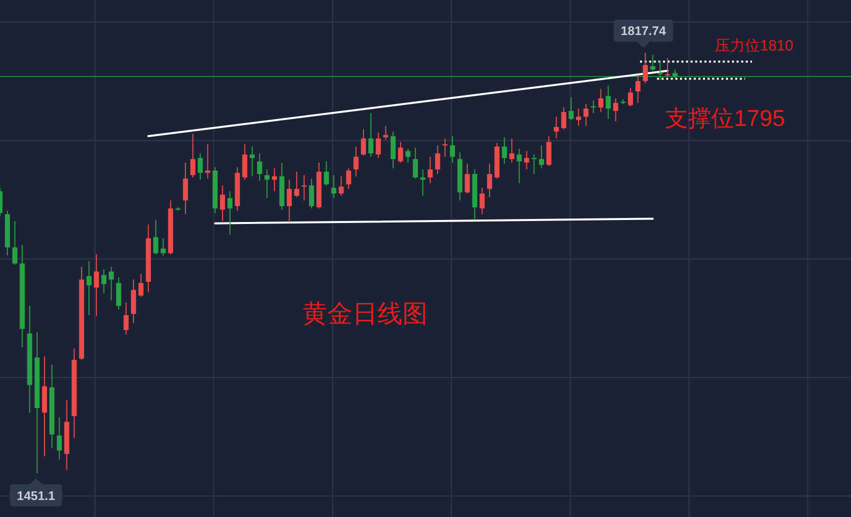 The width and height of the screenshot is (851, 517). What do you see at coordinates (725, 117) in the screenshot?
I see `ref-line-label: 支撑位1795` at bounding box center [725, 117].